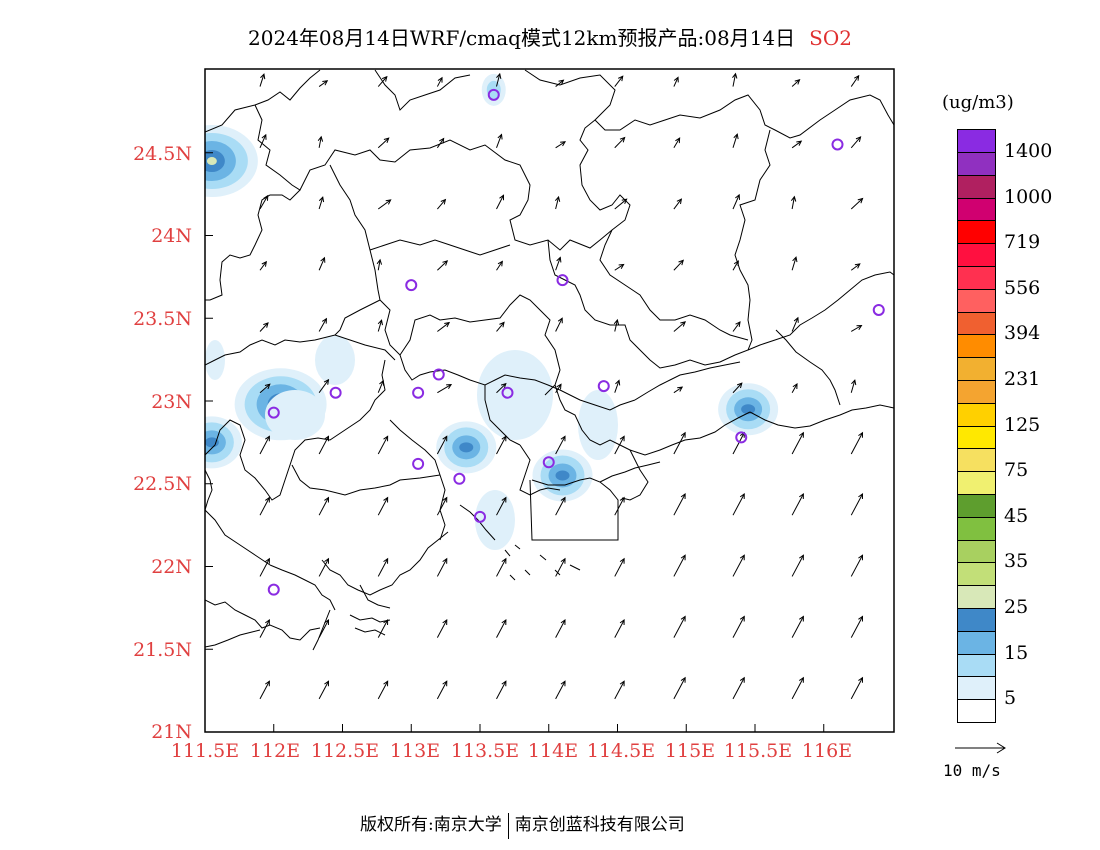 This screenshot has width=1100, height=850. What do you see at coordinates (1022, 287) in the screenshot?
I see `colorbar-label: 556` at bounding box center [1022, 287].